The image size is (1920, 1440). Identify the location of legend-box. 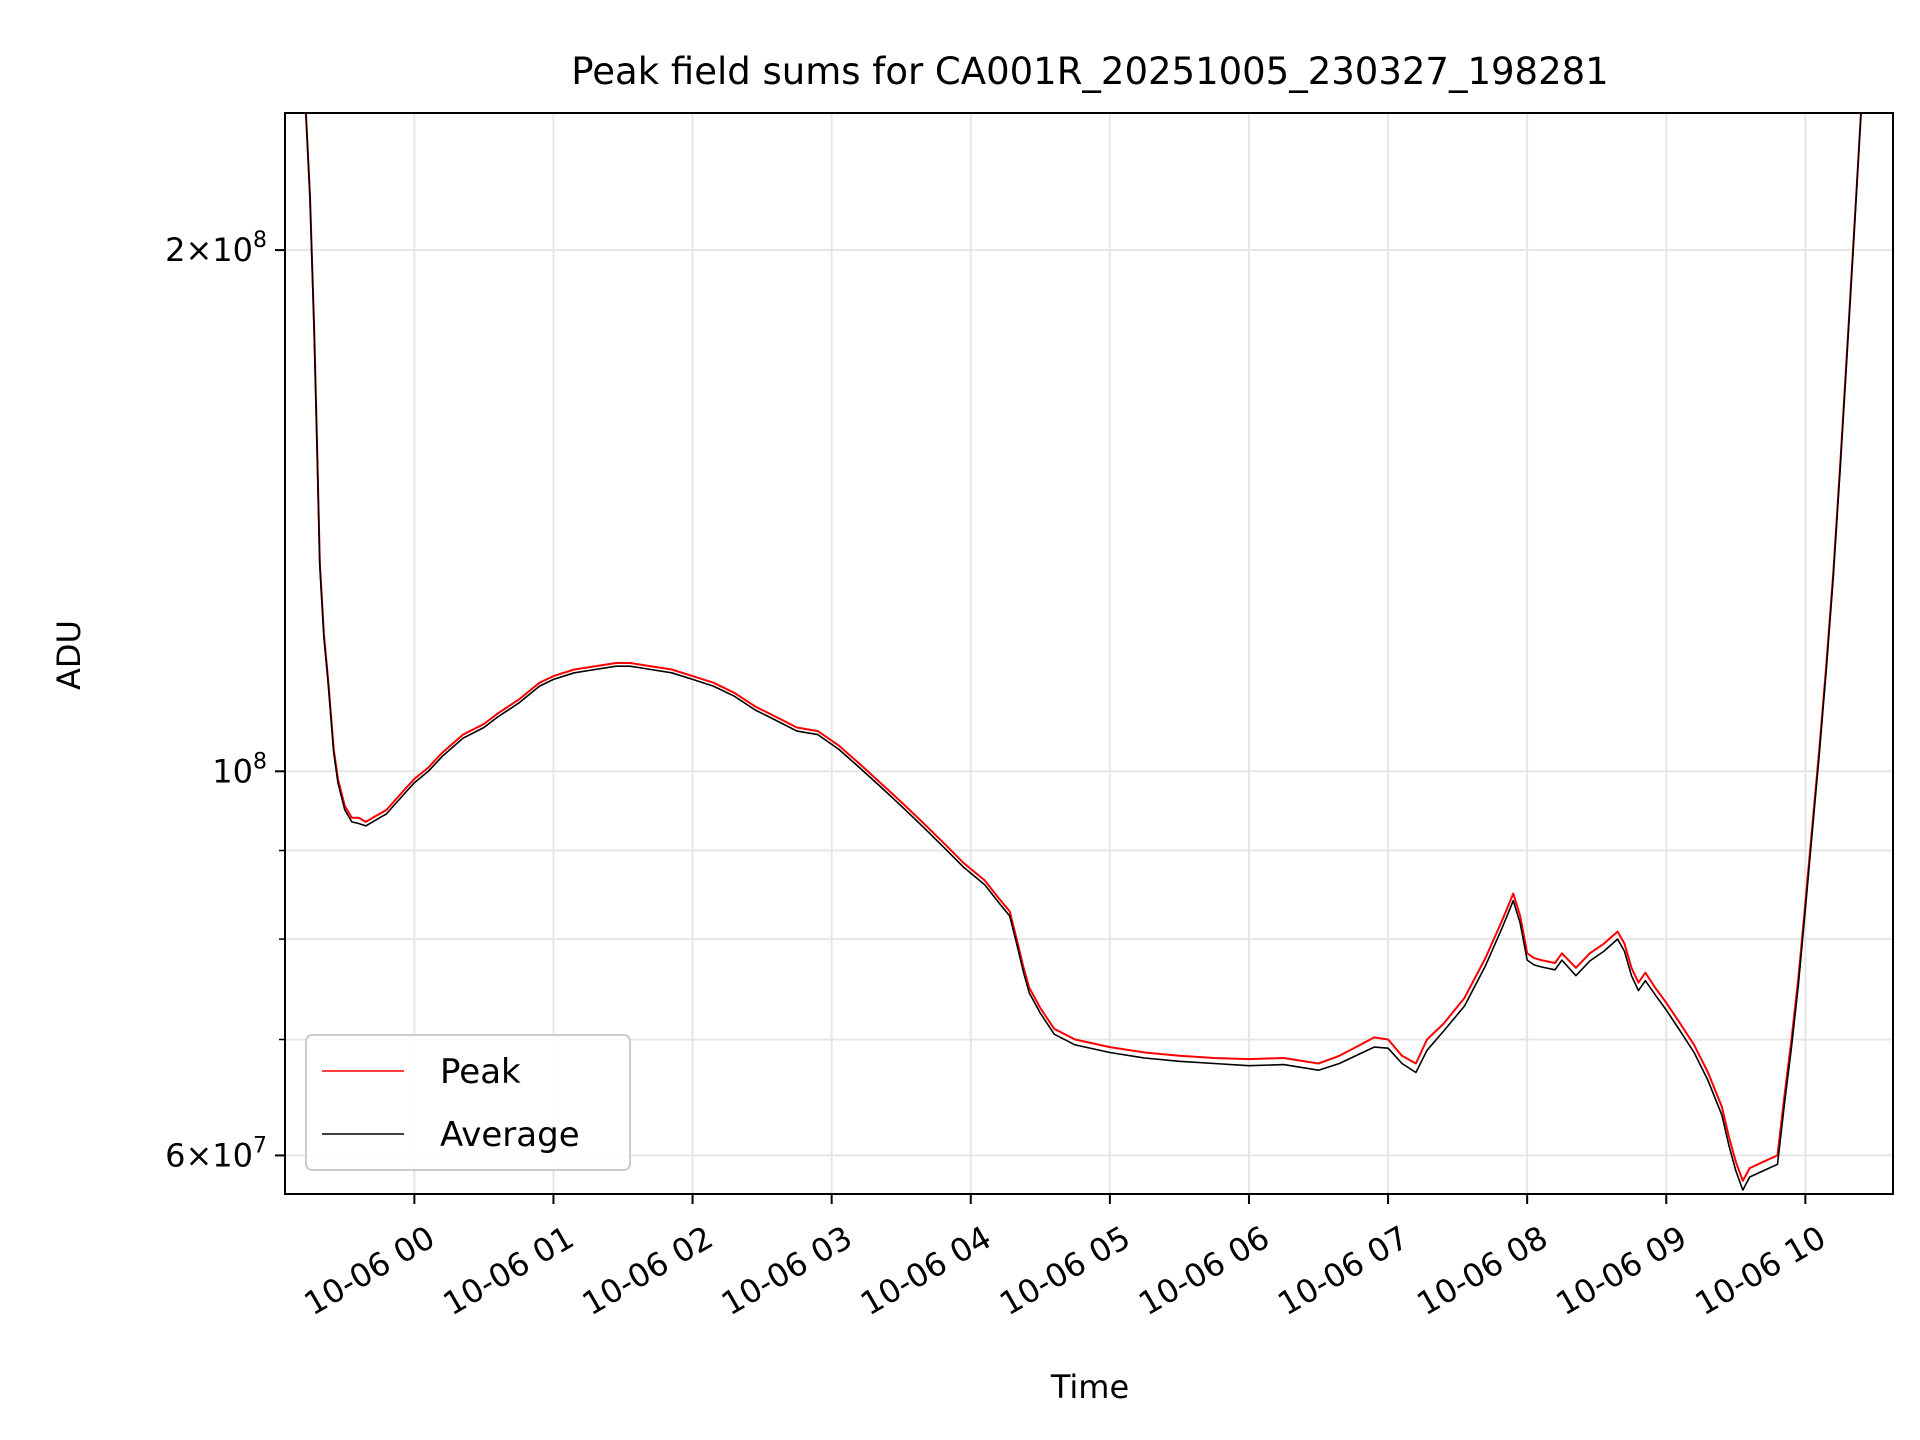
(468, 1102).